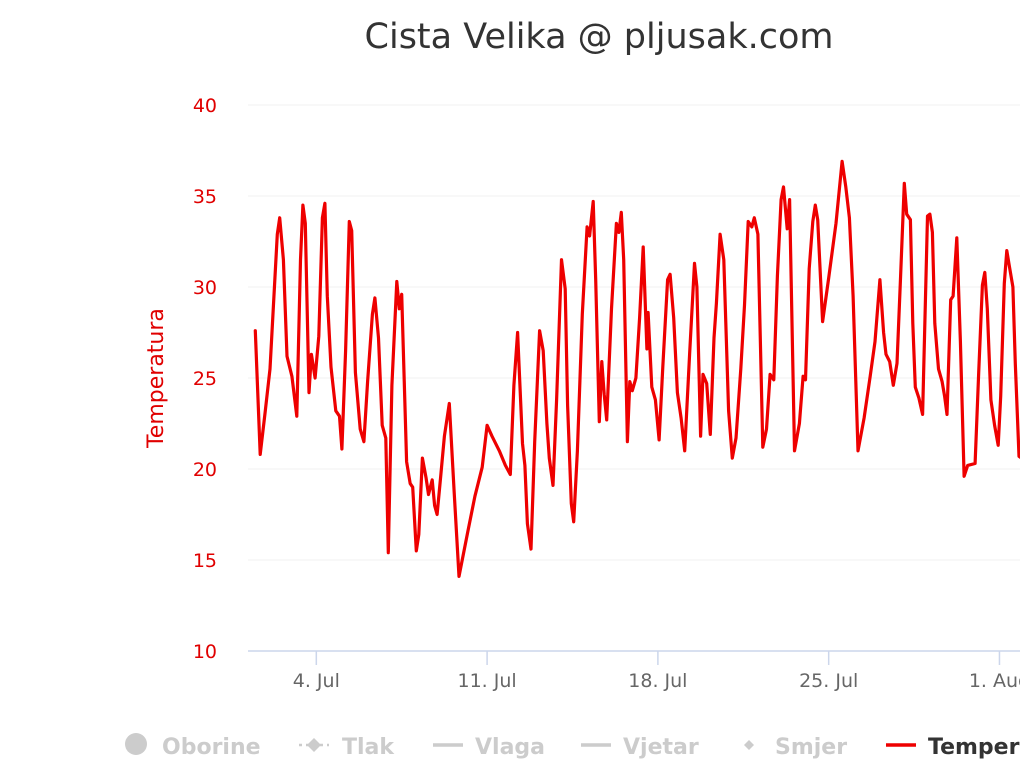 The image size is (1020, 769). I want to click on legend-item-temperatura: Temperatura, so click(953, 747).